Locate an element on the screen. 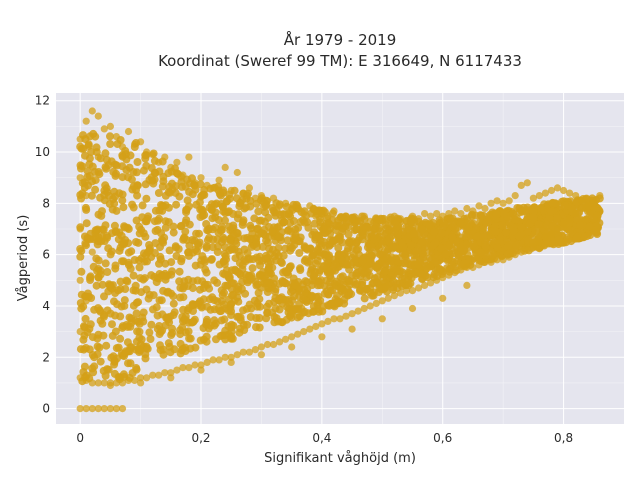 Image resolution: width=640 pixels, height=480 pixels. x-axis-label: Signifikant våghöjd (m) is located at coordinates (340, 458).